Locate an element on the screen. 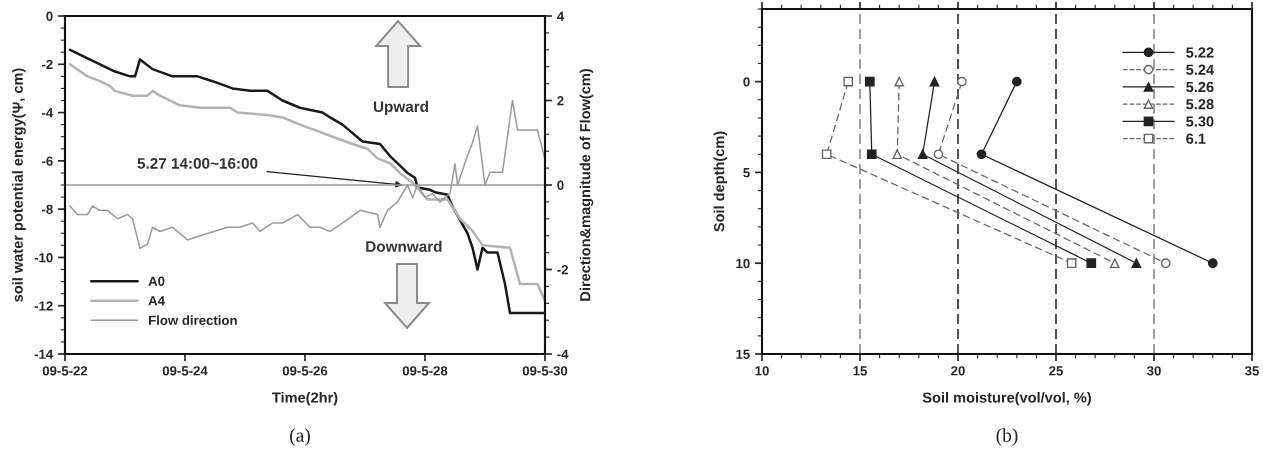  legend-label: 5.30 is located at coordinates (1200, 121).